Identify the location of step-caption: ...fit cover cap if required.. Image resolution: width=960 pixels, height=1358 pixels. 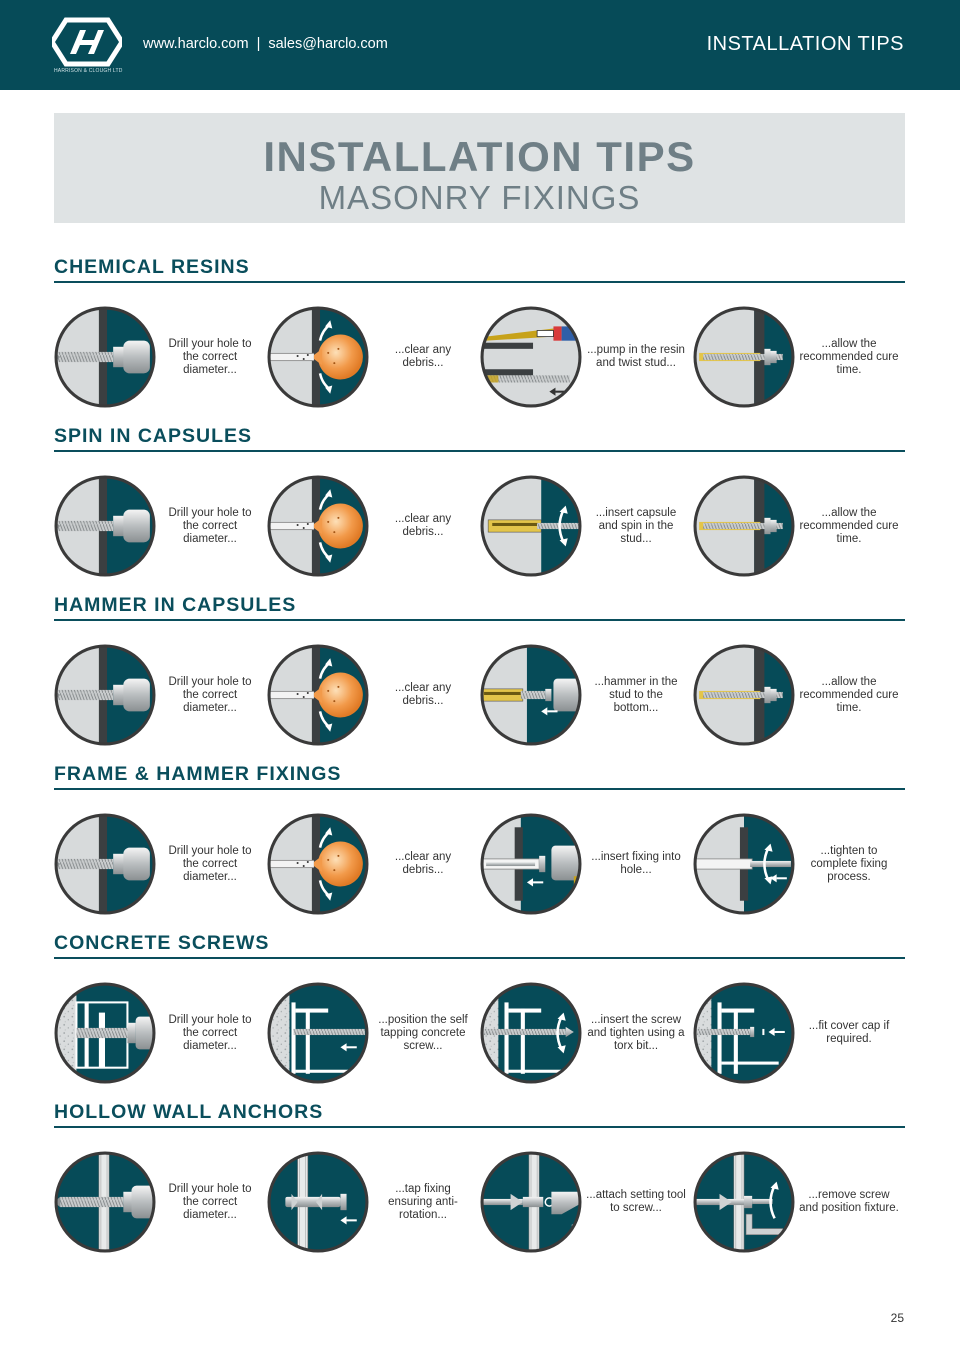
(849, 1032).